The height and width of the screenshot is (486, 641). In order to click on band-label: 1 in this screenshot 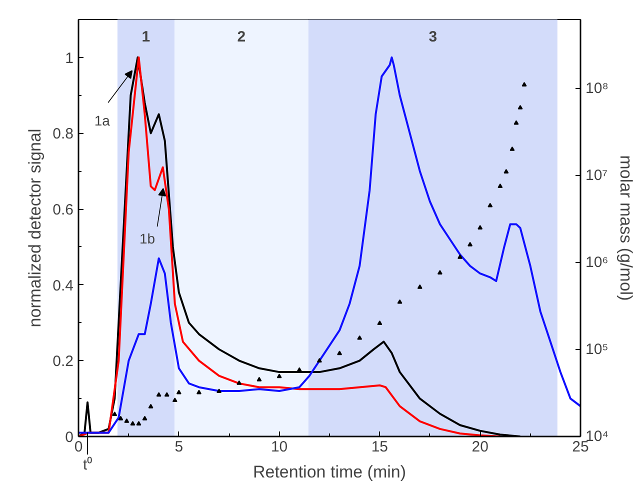, I will do `click(146, 37)`.